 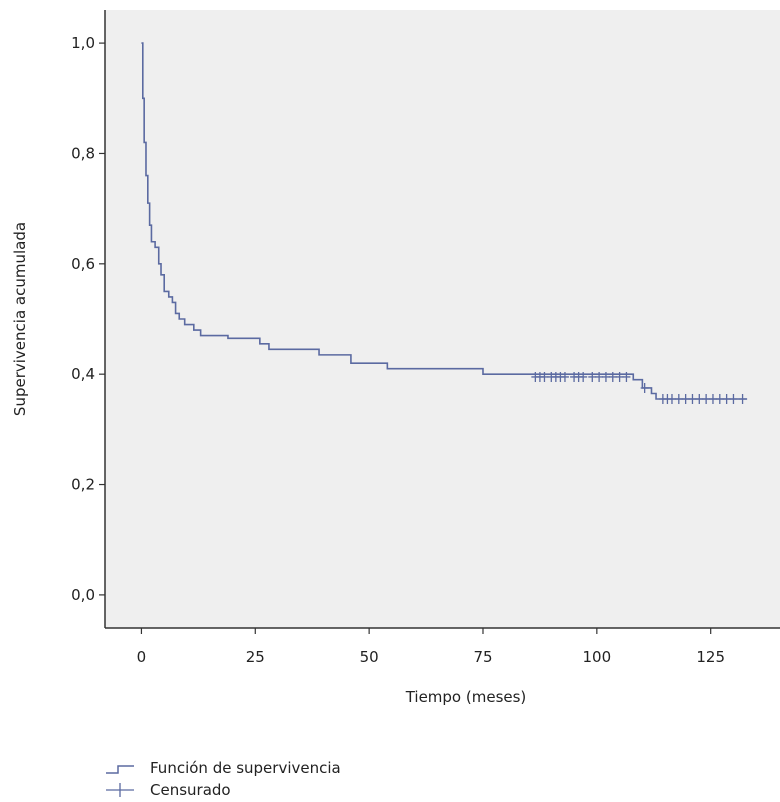 I want to click on y-tick-label: 0,0, so click(x=83, y=595).